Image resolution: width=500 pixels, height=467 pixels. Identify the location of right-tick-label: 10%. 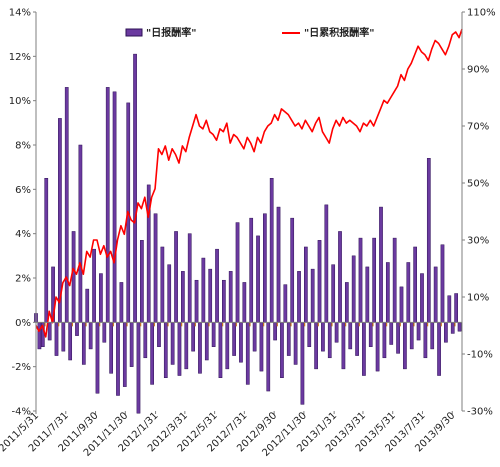
(478, 298).